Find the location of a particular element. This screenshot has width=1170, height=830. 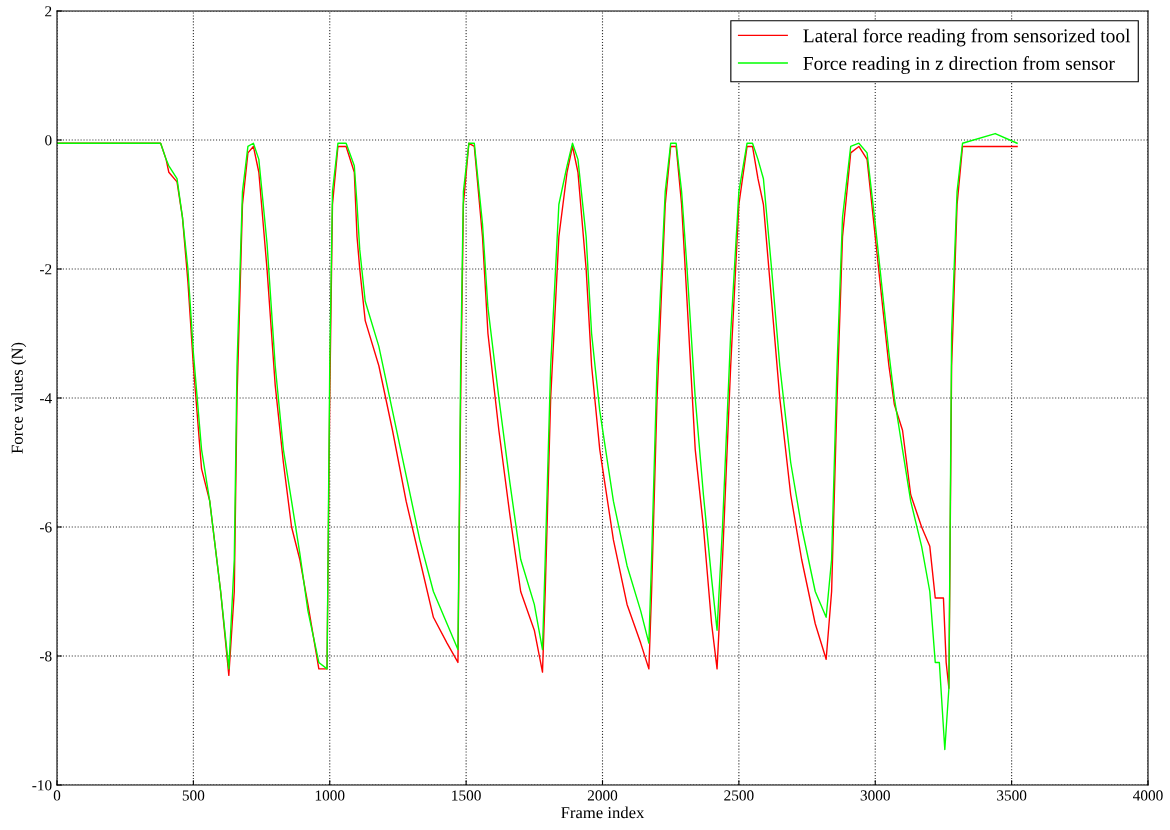

x-tick-label: 1000 is located at coordinates (330, 795).